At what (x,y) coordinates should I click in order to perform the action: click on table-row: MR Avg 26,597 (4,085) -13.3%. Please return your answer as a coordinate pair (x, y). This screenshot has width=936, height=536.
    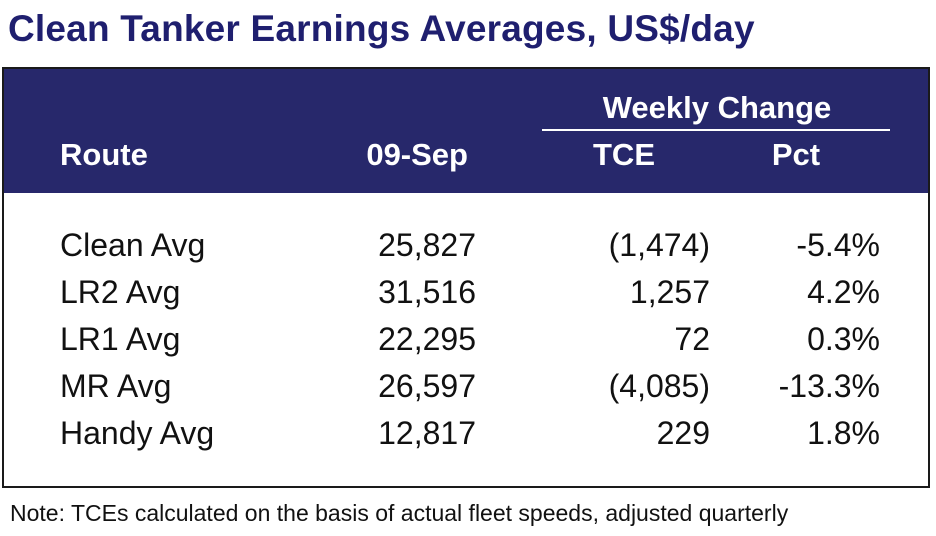
    Looking at the image, I should click on (466, 391).